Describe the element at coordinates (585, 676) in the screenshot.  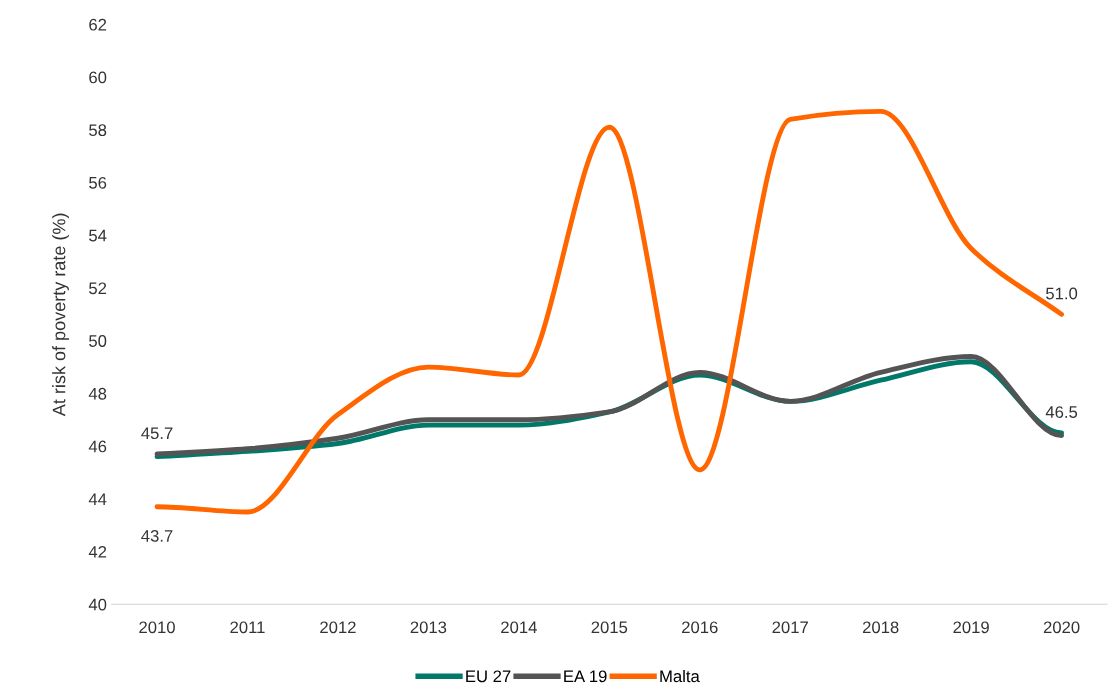
I see `legend-label: EA 19` at that location.